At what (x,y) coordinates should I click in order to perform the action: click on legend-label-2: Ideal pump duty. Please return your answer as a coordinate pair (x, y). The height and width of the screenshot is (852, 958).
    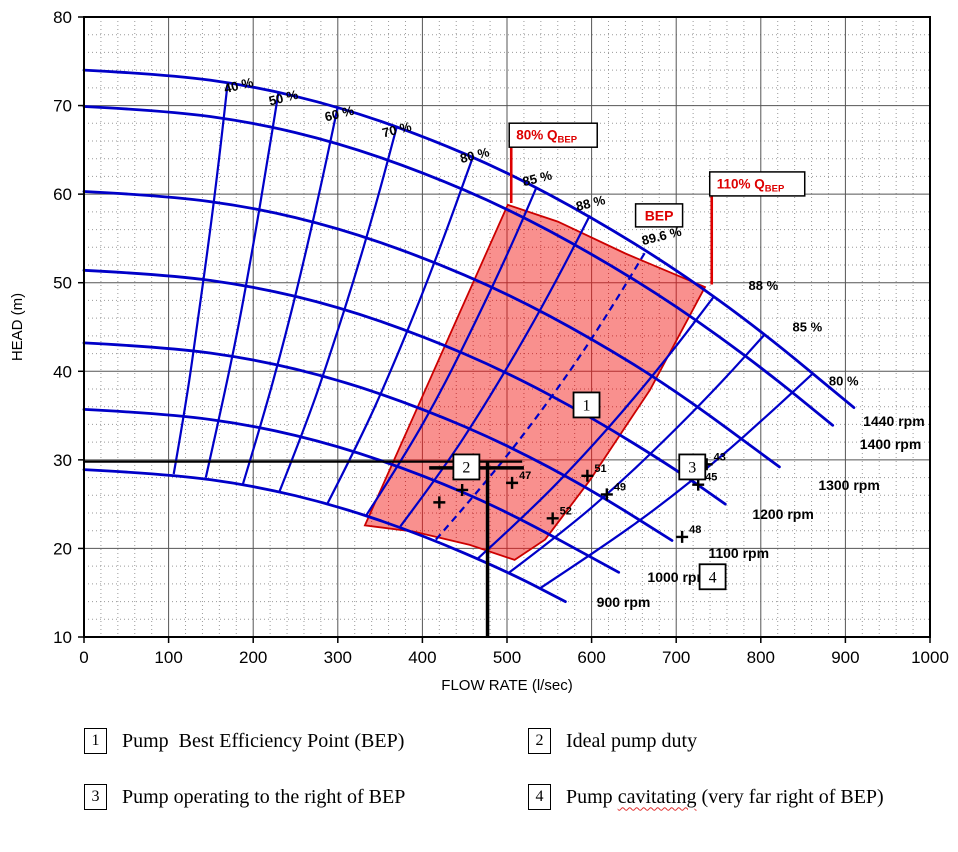
    Looking at the image, I should click on (632, 740).